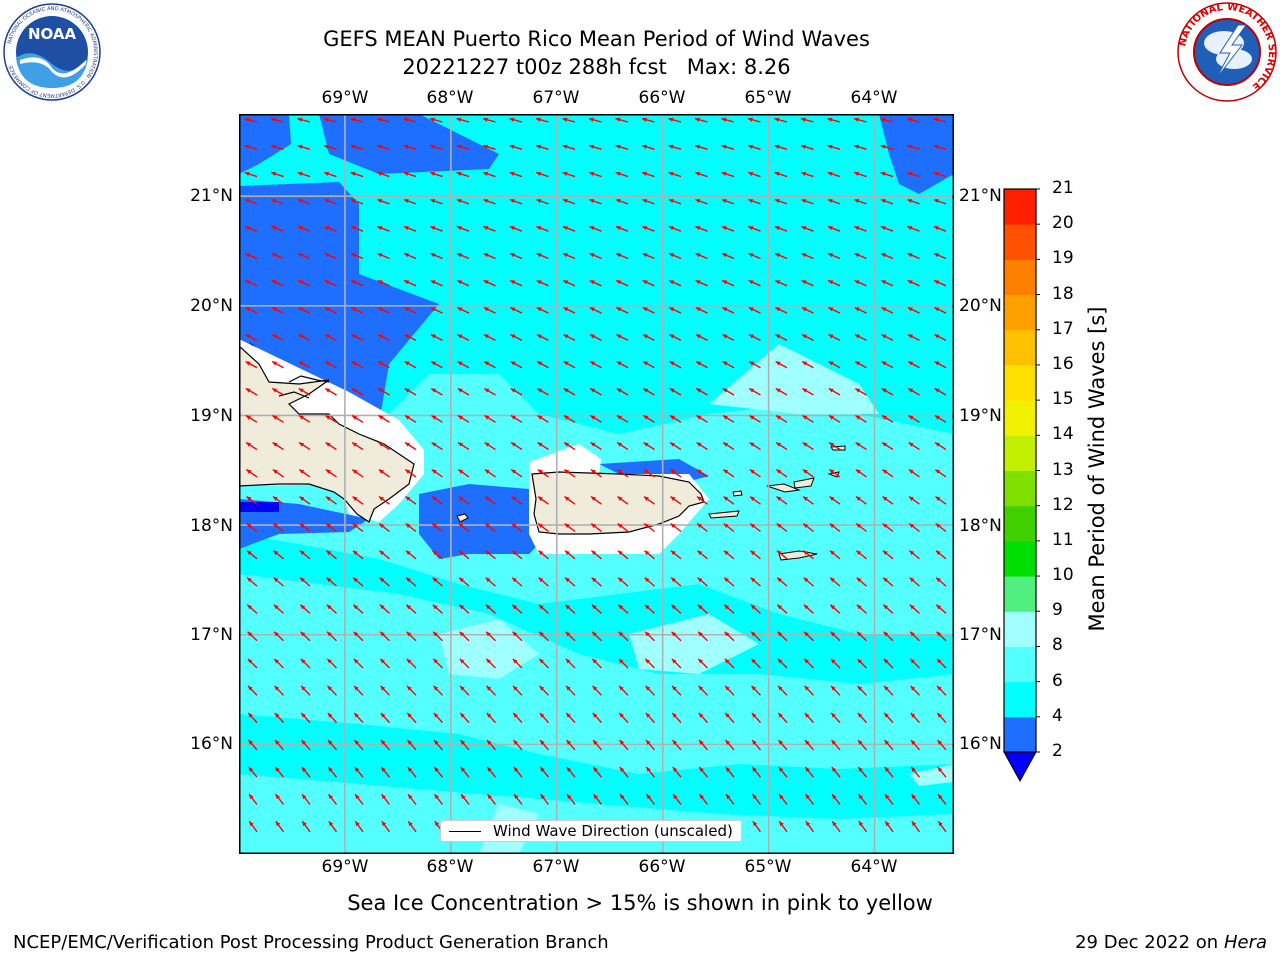 Image resolution: width=1280 pixels, height=960 pixels. Describe the element at coordinates (1020, 485) in the screenshot. I see `colorbar` at that location.